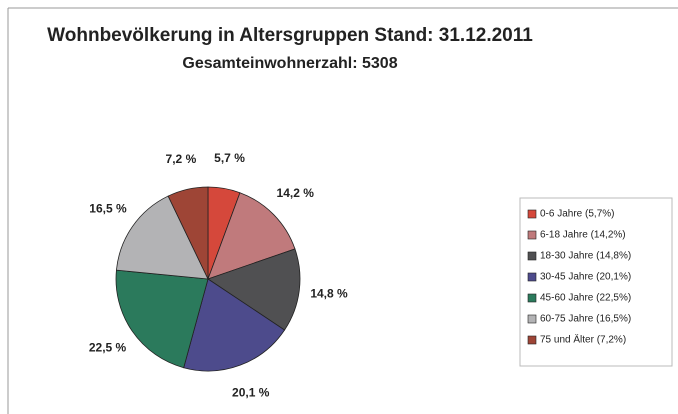 Image resolution: width=678 pixels, height=414 pixels. What do you see at coordinates (108, 347) in the screenshot?
I see `slice-label: 22,5 %` at bounding box center [108, 347].